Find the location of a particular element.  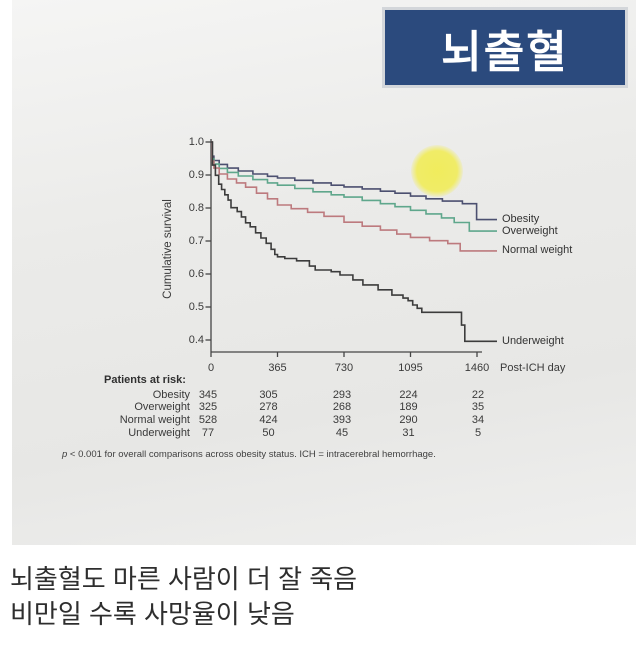

caption-line-1: 뇌출혈도 마른 사람이 더 잘 죽음 is located at coordinates (184, 579).